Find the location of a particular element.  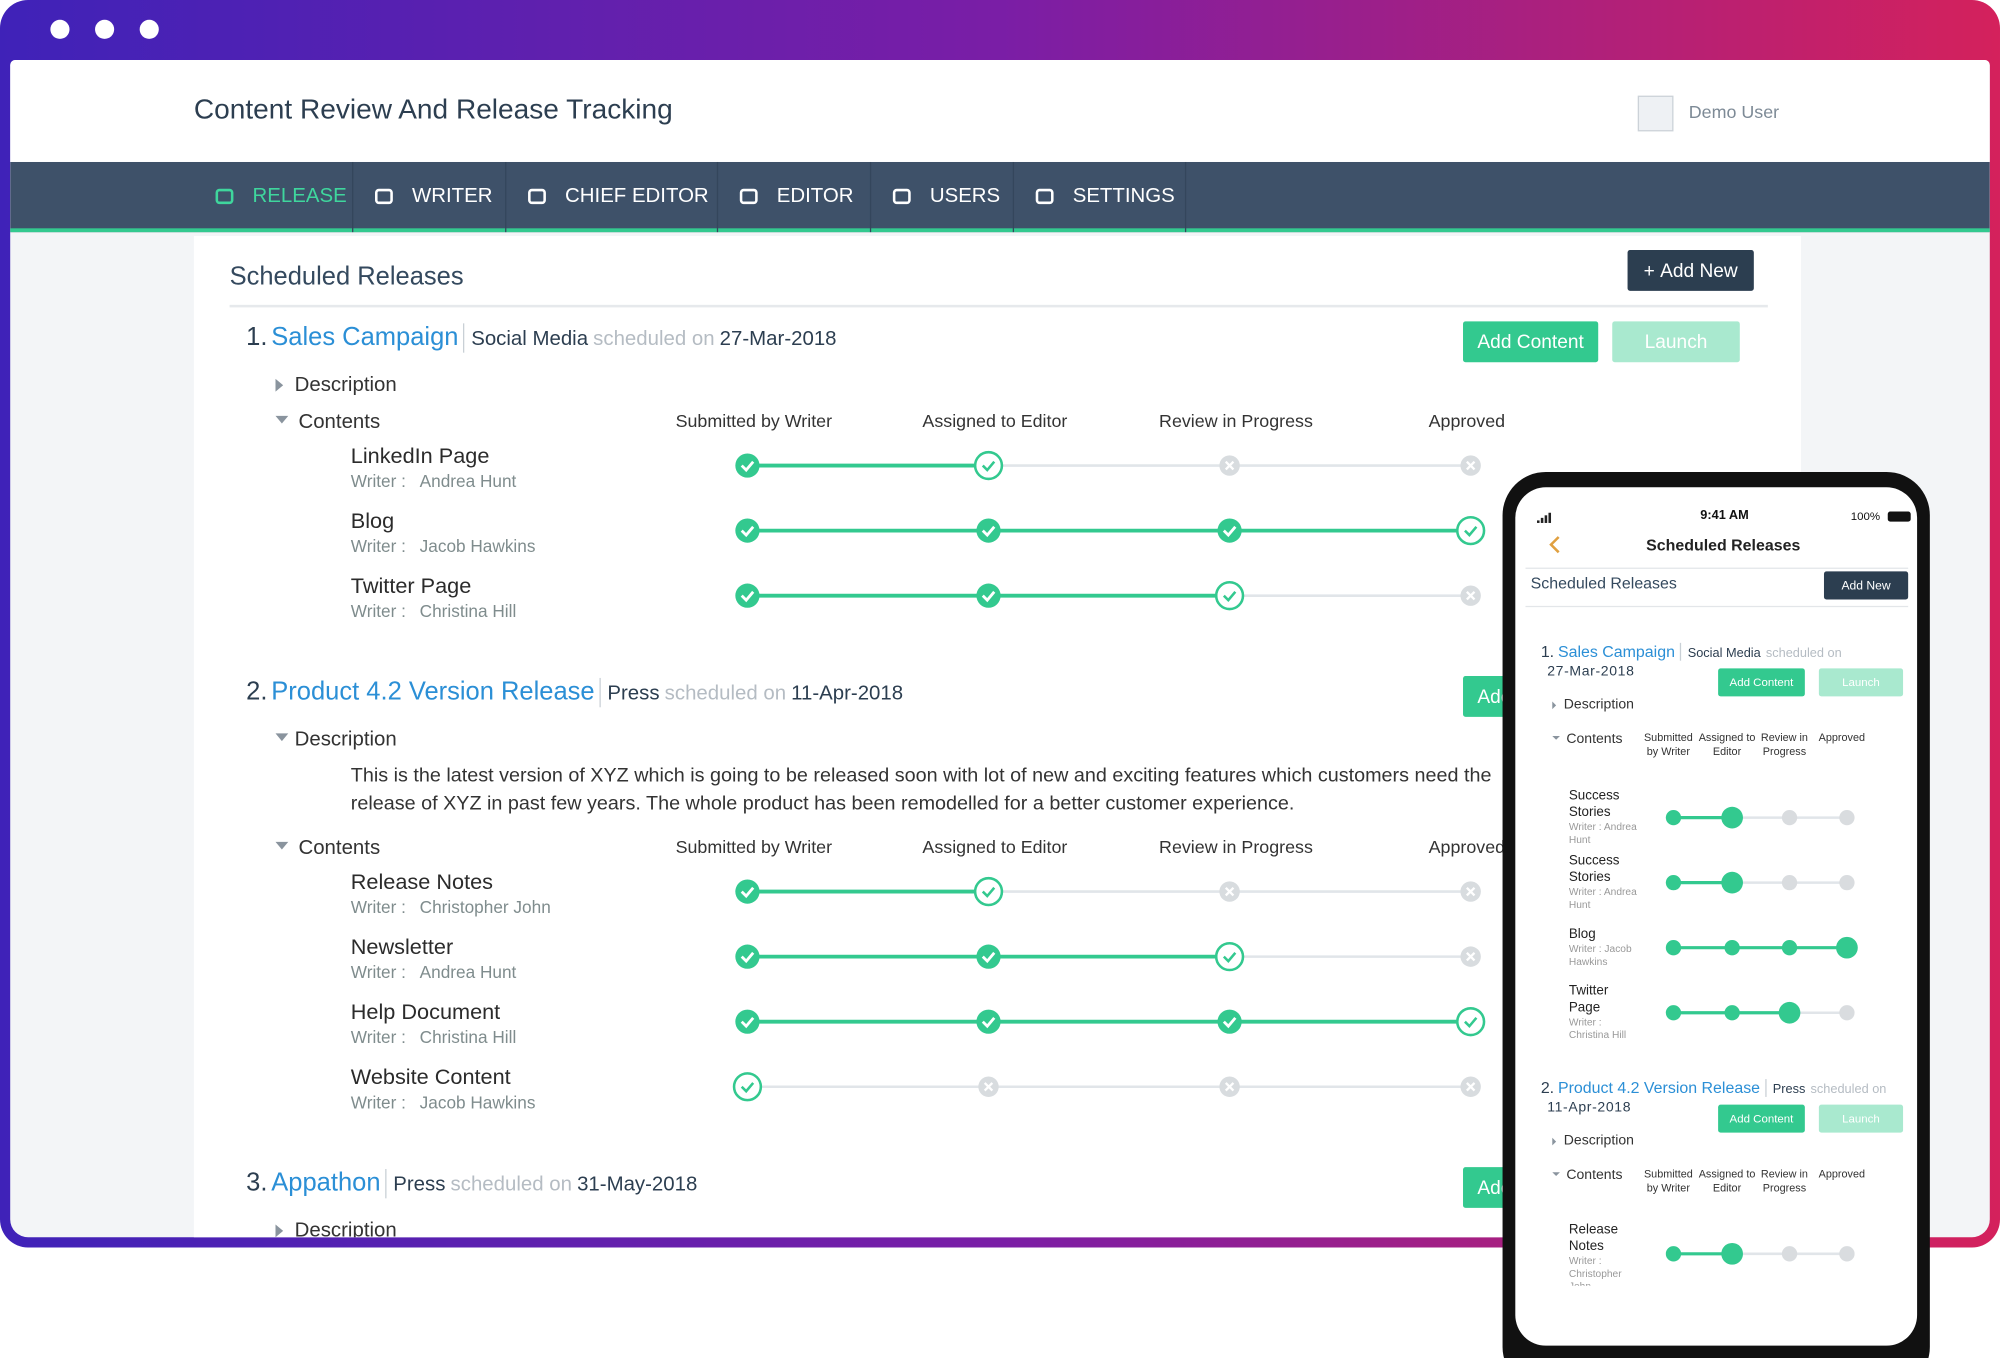

release-channel: Press is located at coordinates (419, 1185).